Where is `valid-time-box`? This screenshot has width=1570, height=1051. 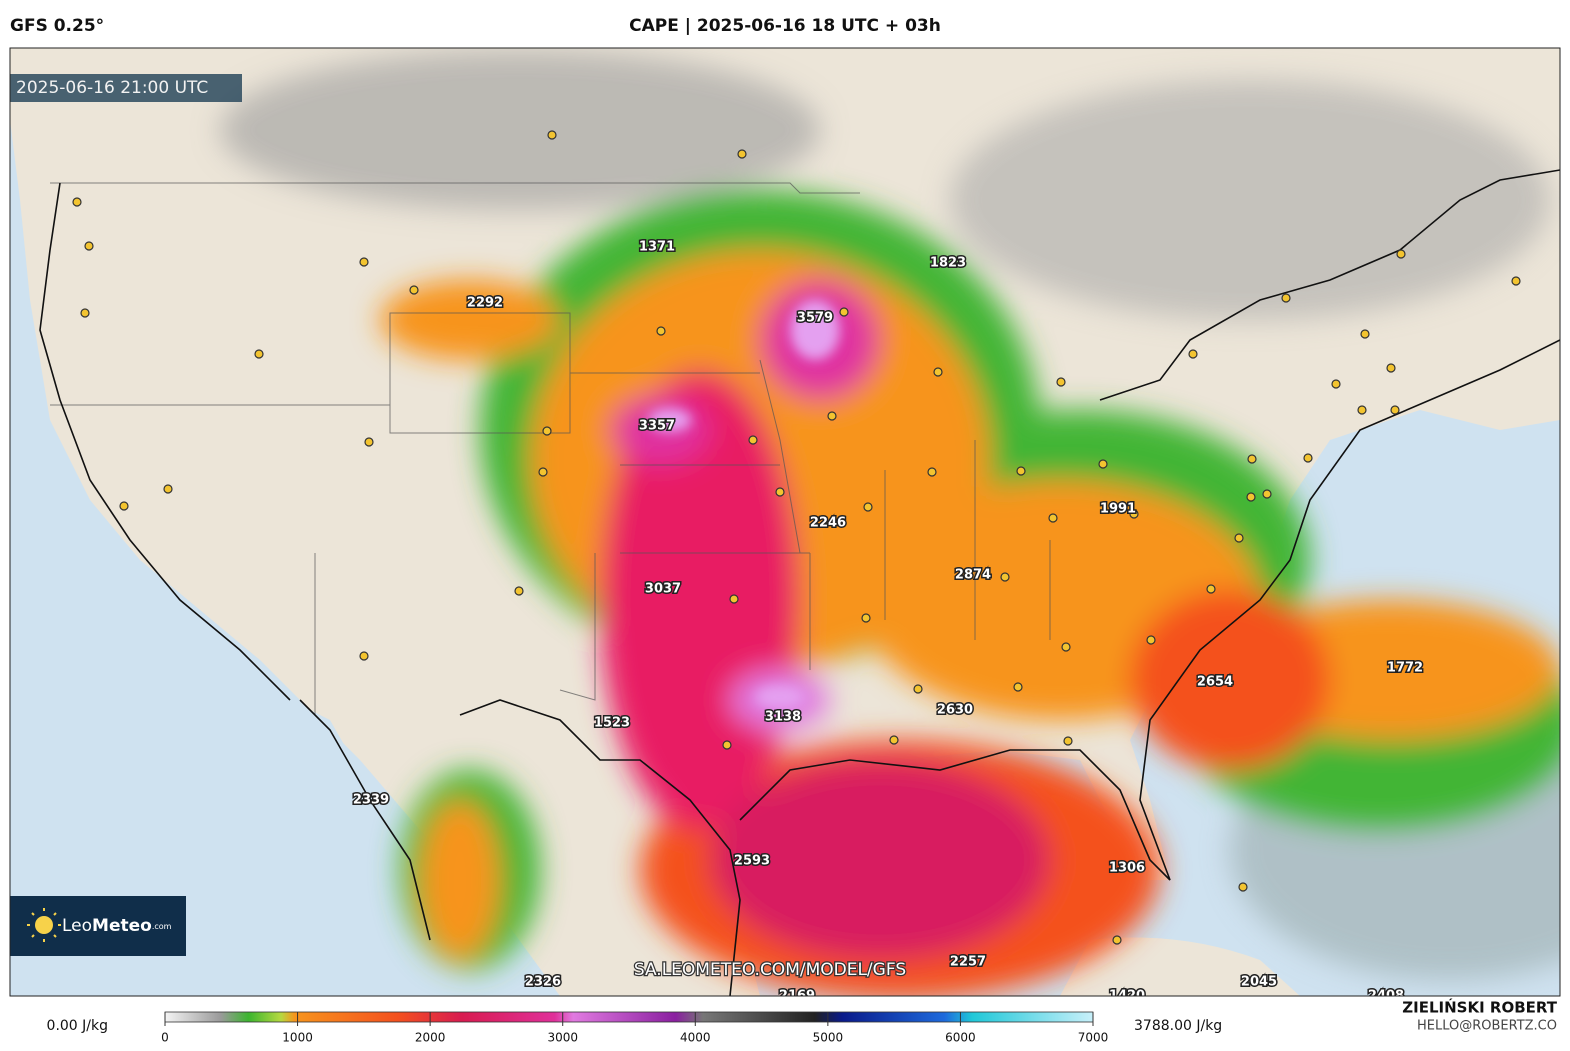 valid-time-box is located at coordinates (126, 88).